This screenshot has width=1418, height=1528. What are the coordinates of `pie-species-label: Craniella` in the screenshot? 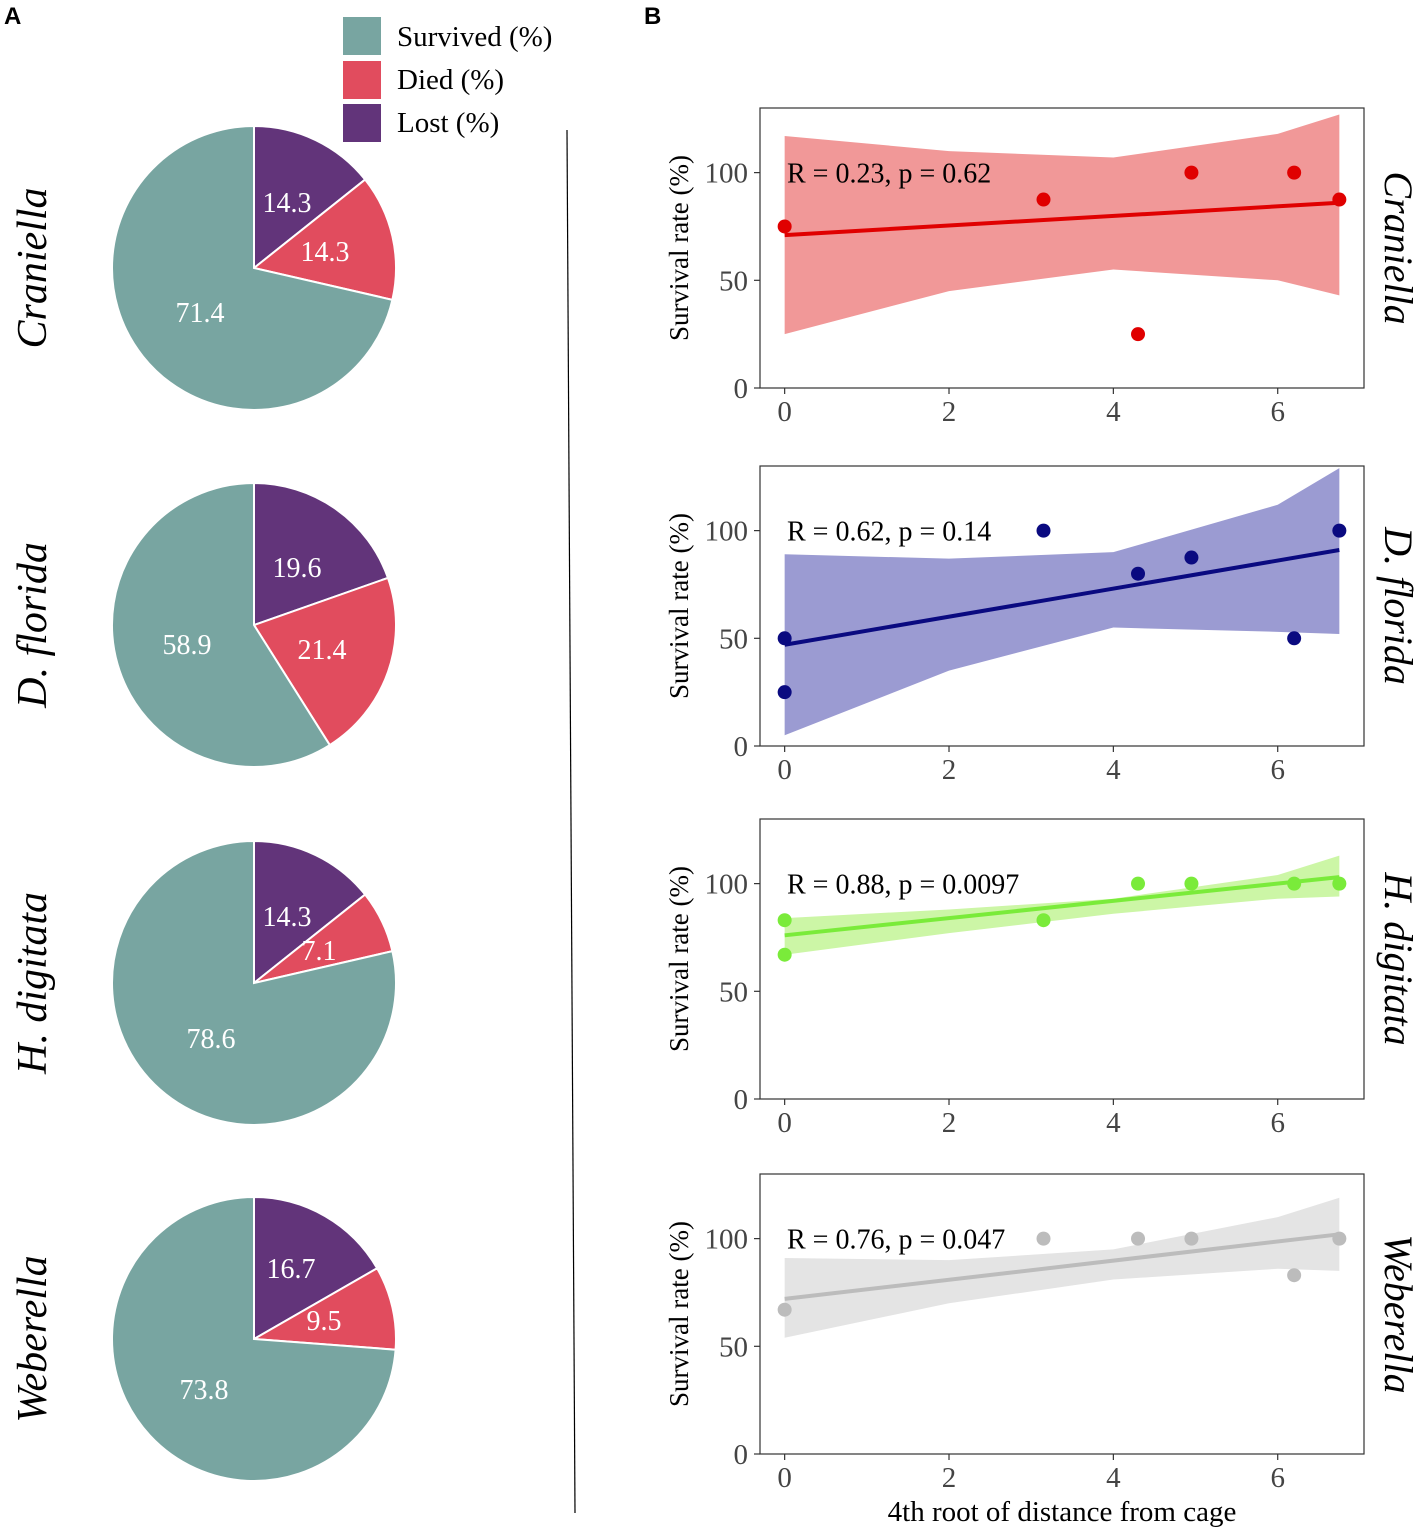 It's located at (33, 267).